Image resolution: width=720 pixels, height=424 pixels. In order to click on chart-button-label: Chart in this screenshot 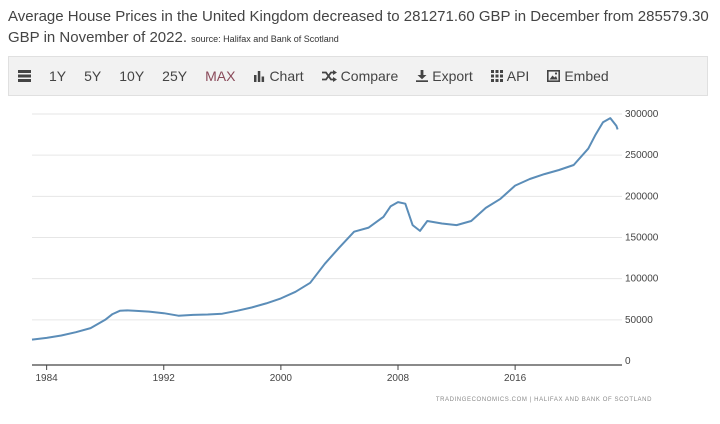, I will do `click(286, 76)`.